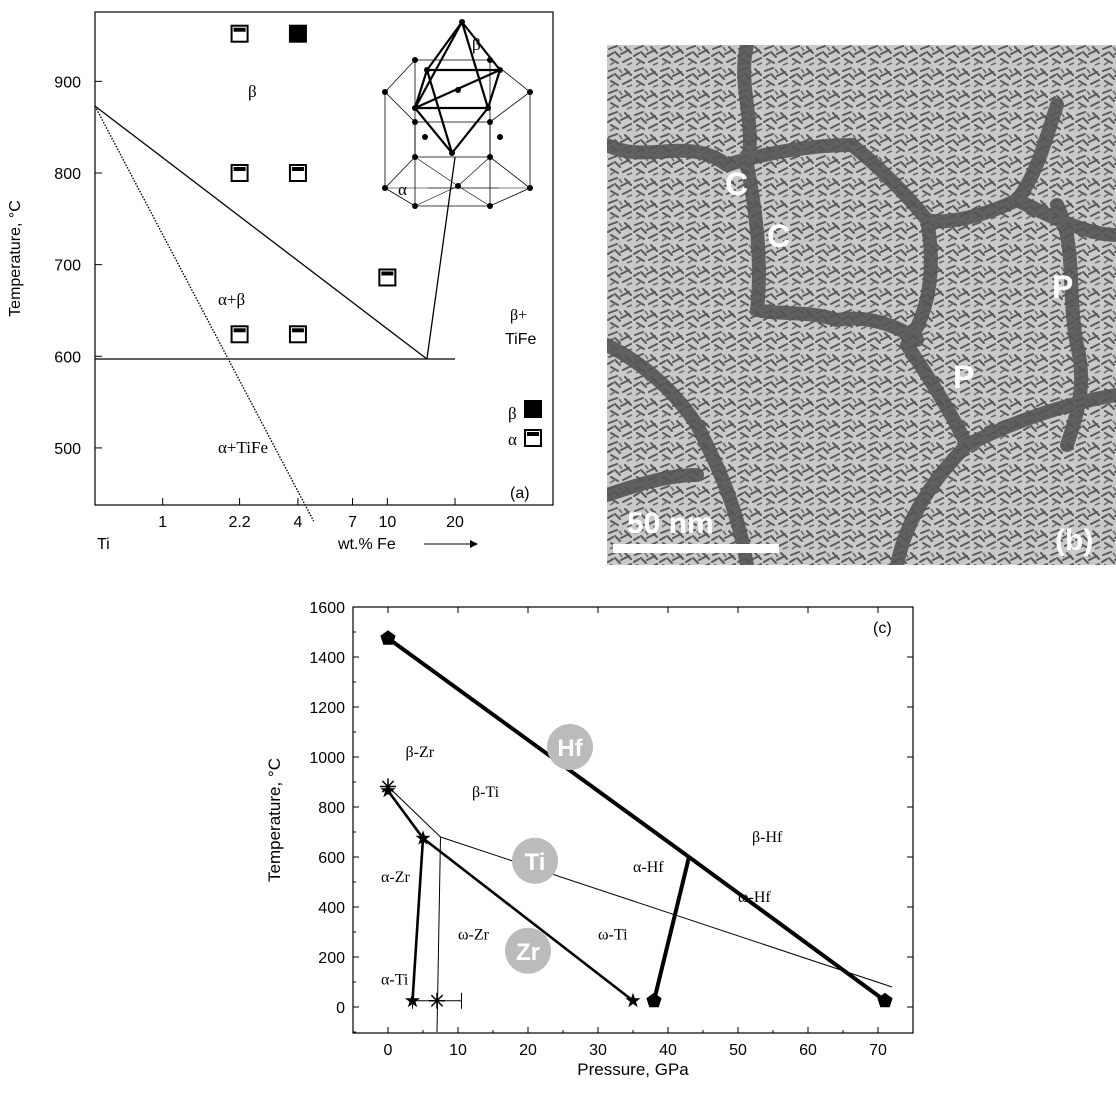 Image resolution: width=1116 pixels, height=1105 pixels. Describe the element at coordinates (340, 1008) in the screenshot. I see `y-tick-label-c: 0` at that location.